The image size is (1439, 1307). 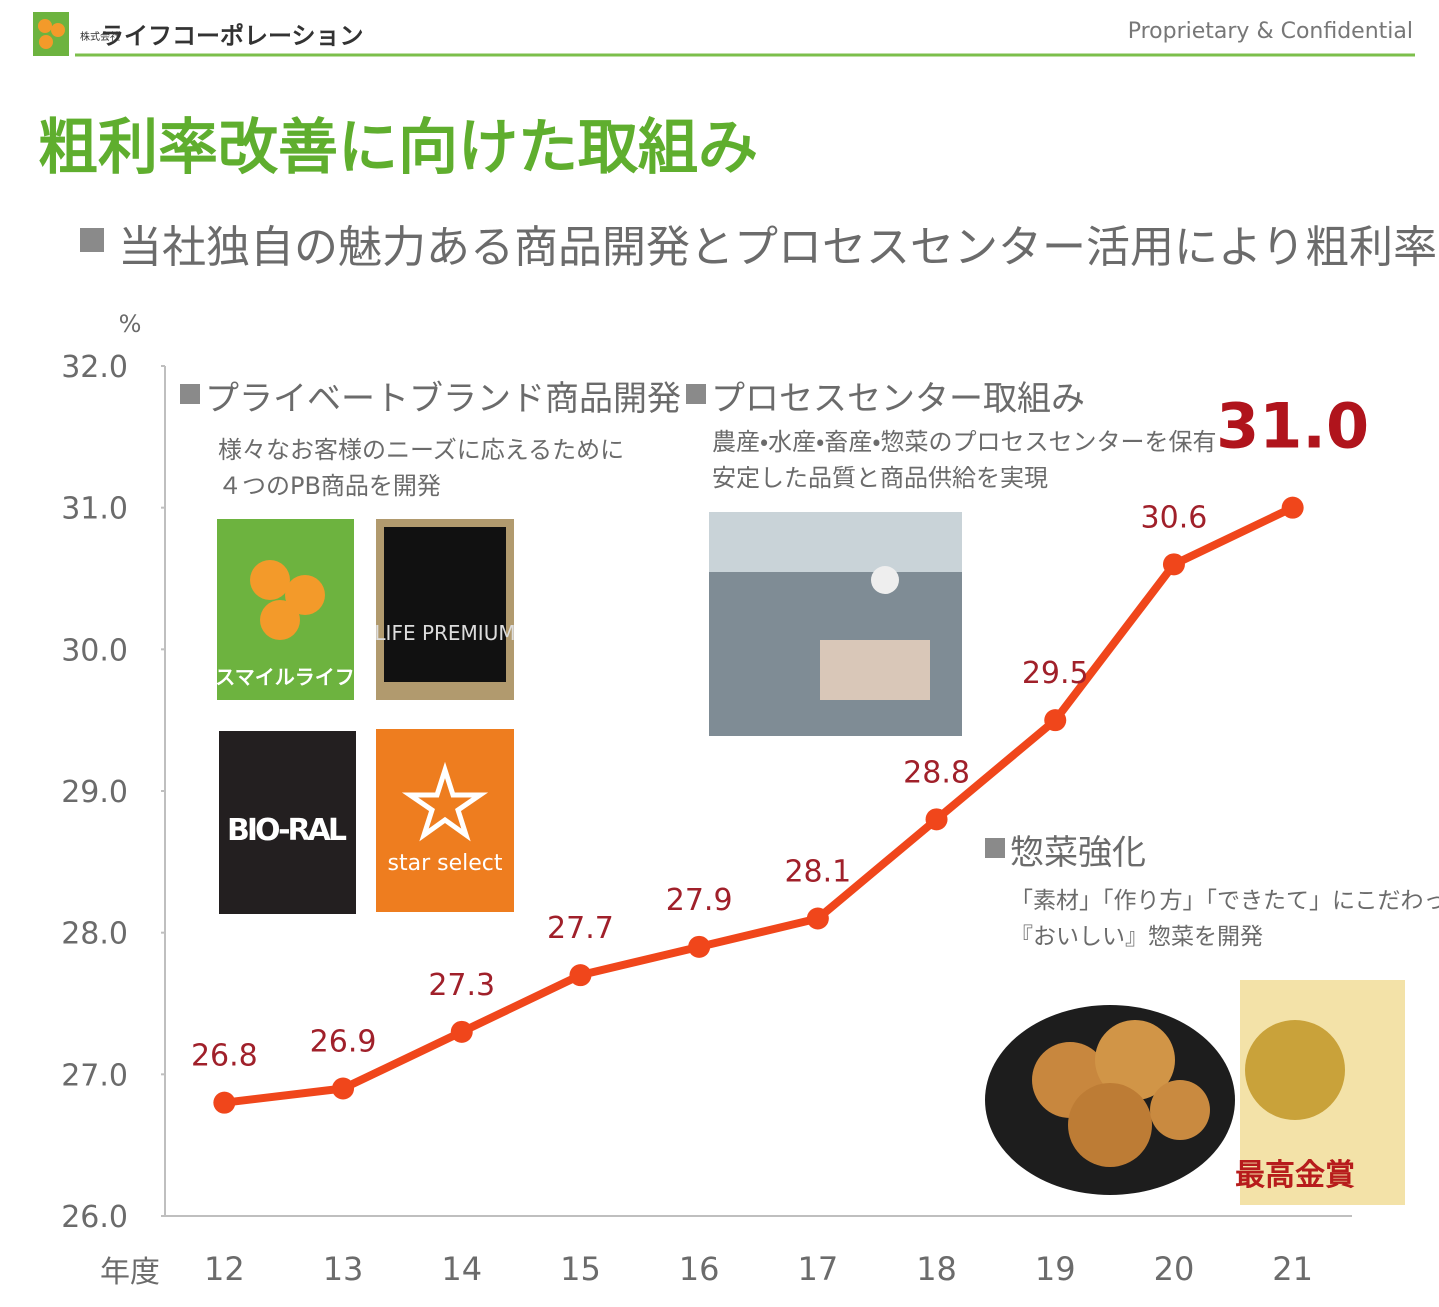 I want to click on brand-name: star select, so click(x=445, y=863).